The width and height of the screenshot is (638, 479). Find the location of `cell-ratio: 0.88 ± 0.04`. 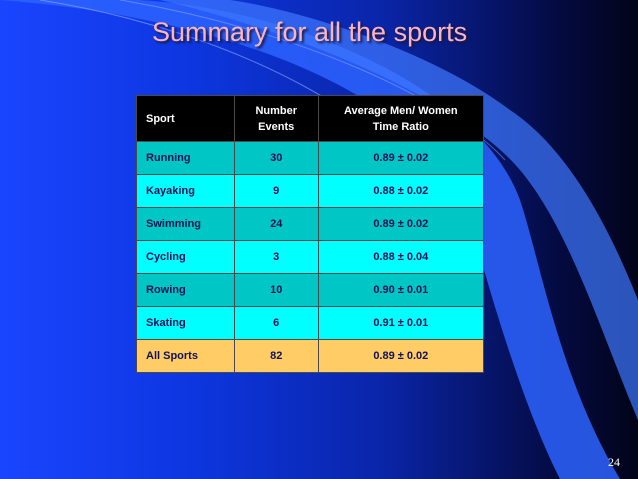

cell-ratio: 0.88 ± 0.04 is located at coordinates (401, 257).